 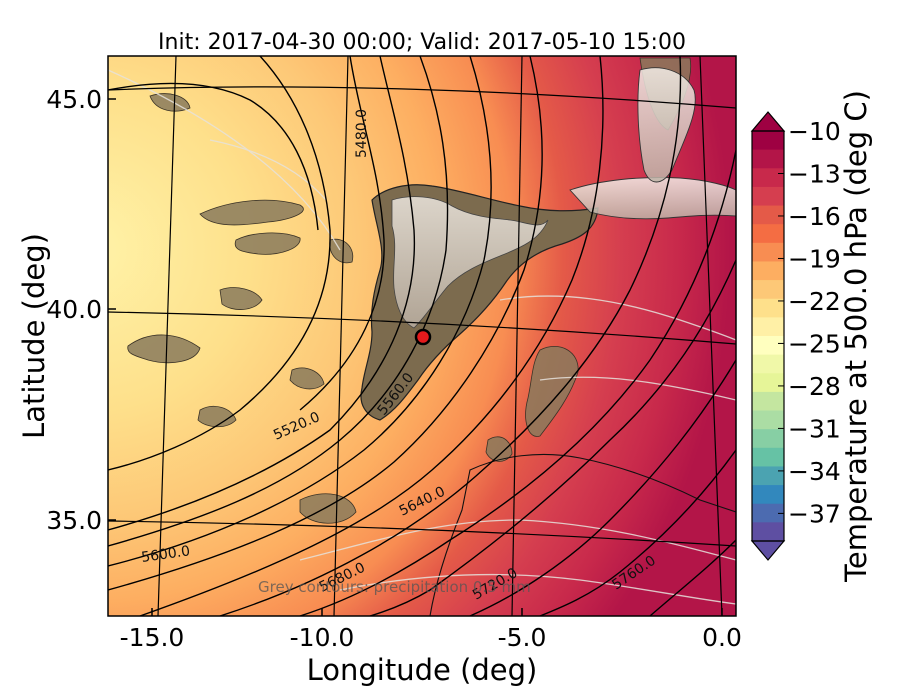 I want to click on y-ticks, so click(x=112, y=309).